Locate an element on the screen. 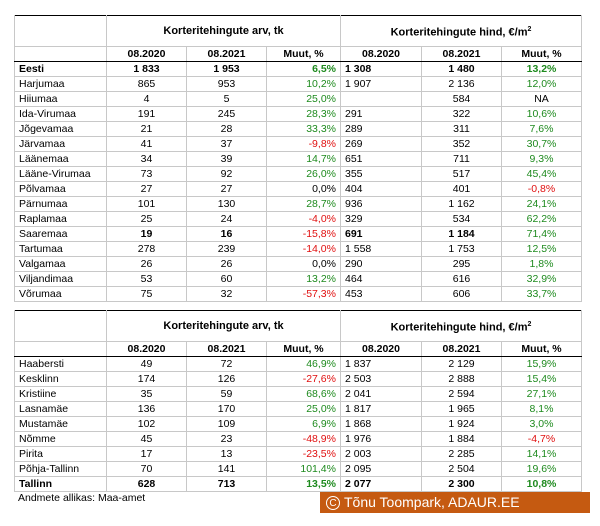  table-row: Ida-Virumaa 191 245 28,3% 291 322 10,6% is located at coordinates (298, 114).